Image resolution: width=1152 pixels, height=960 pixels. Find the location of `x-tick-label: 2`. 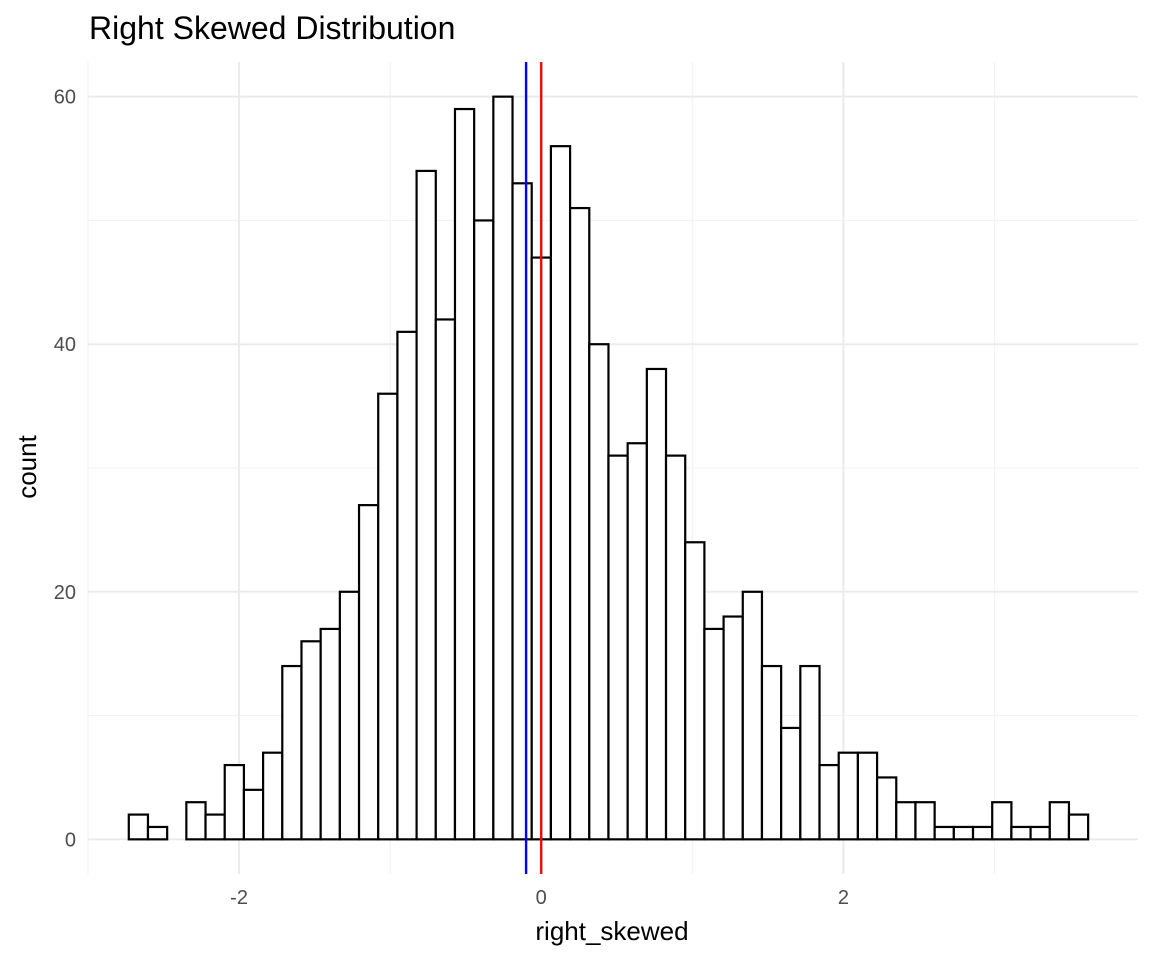

x-tick-label: 2 is located at coordinates (843, 898).